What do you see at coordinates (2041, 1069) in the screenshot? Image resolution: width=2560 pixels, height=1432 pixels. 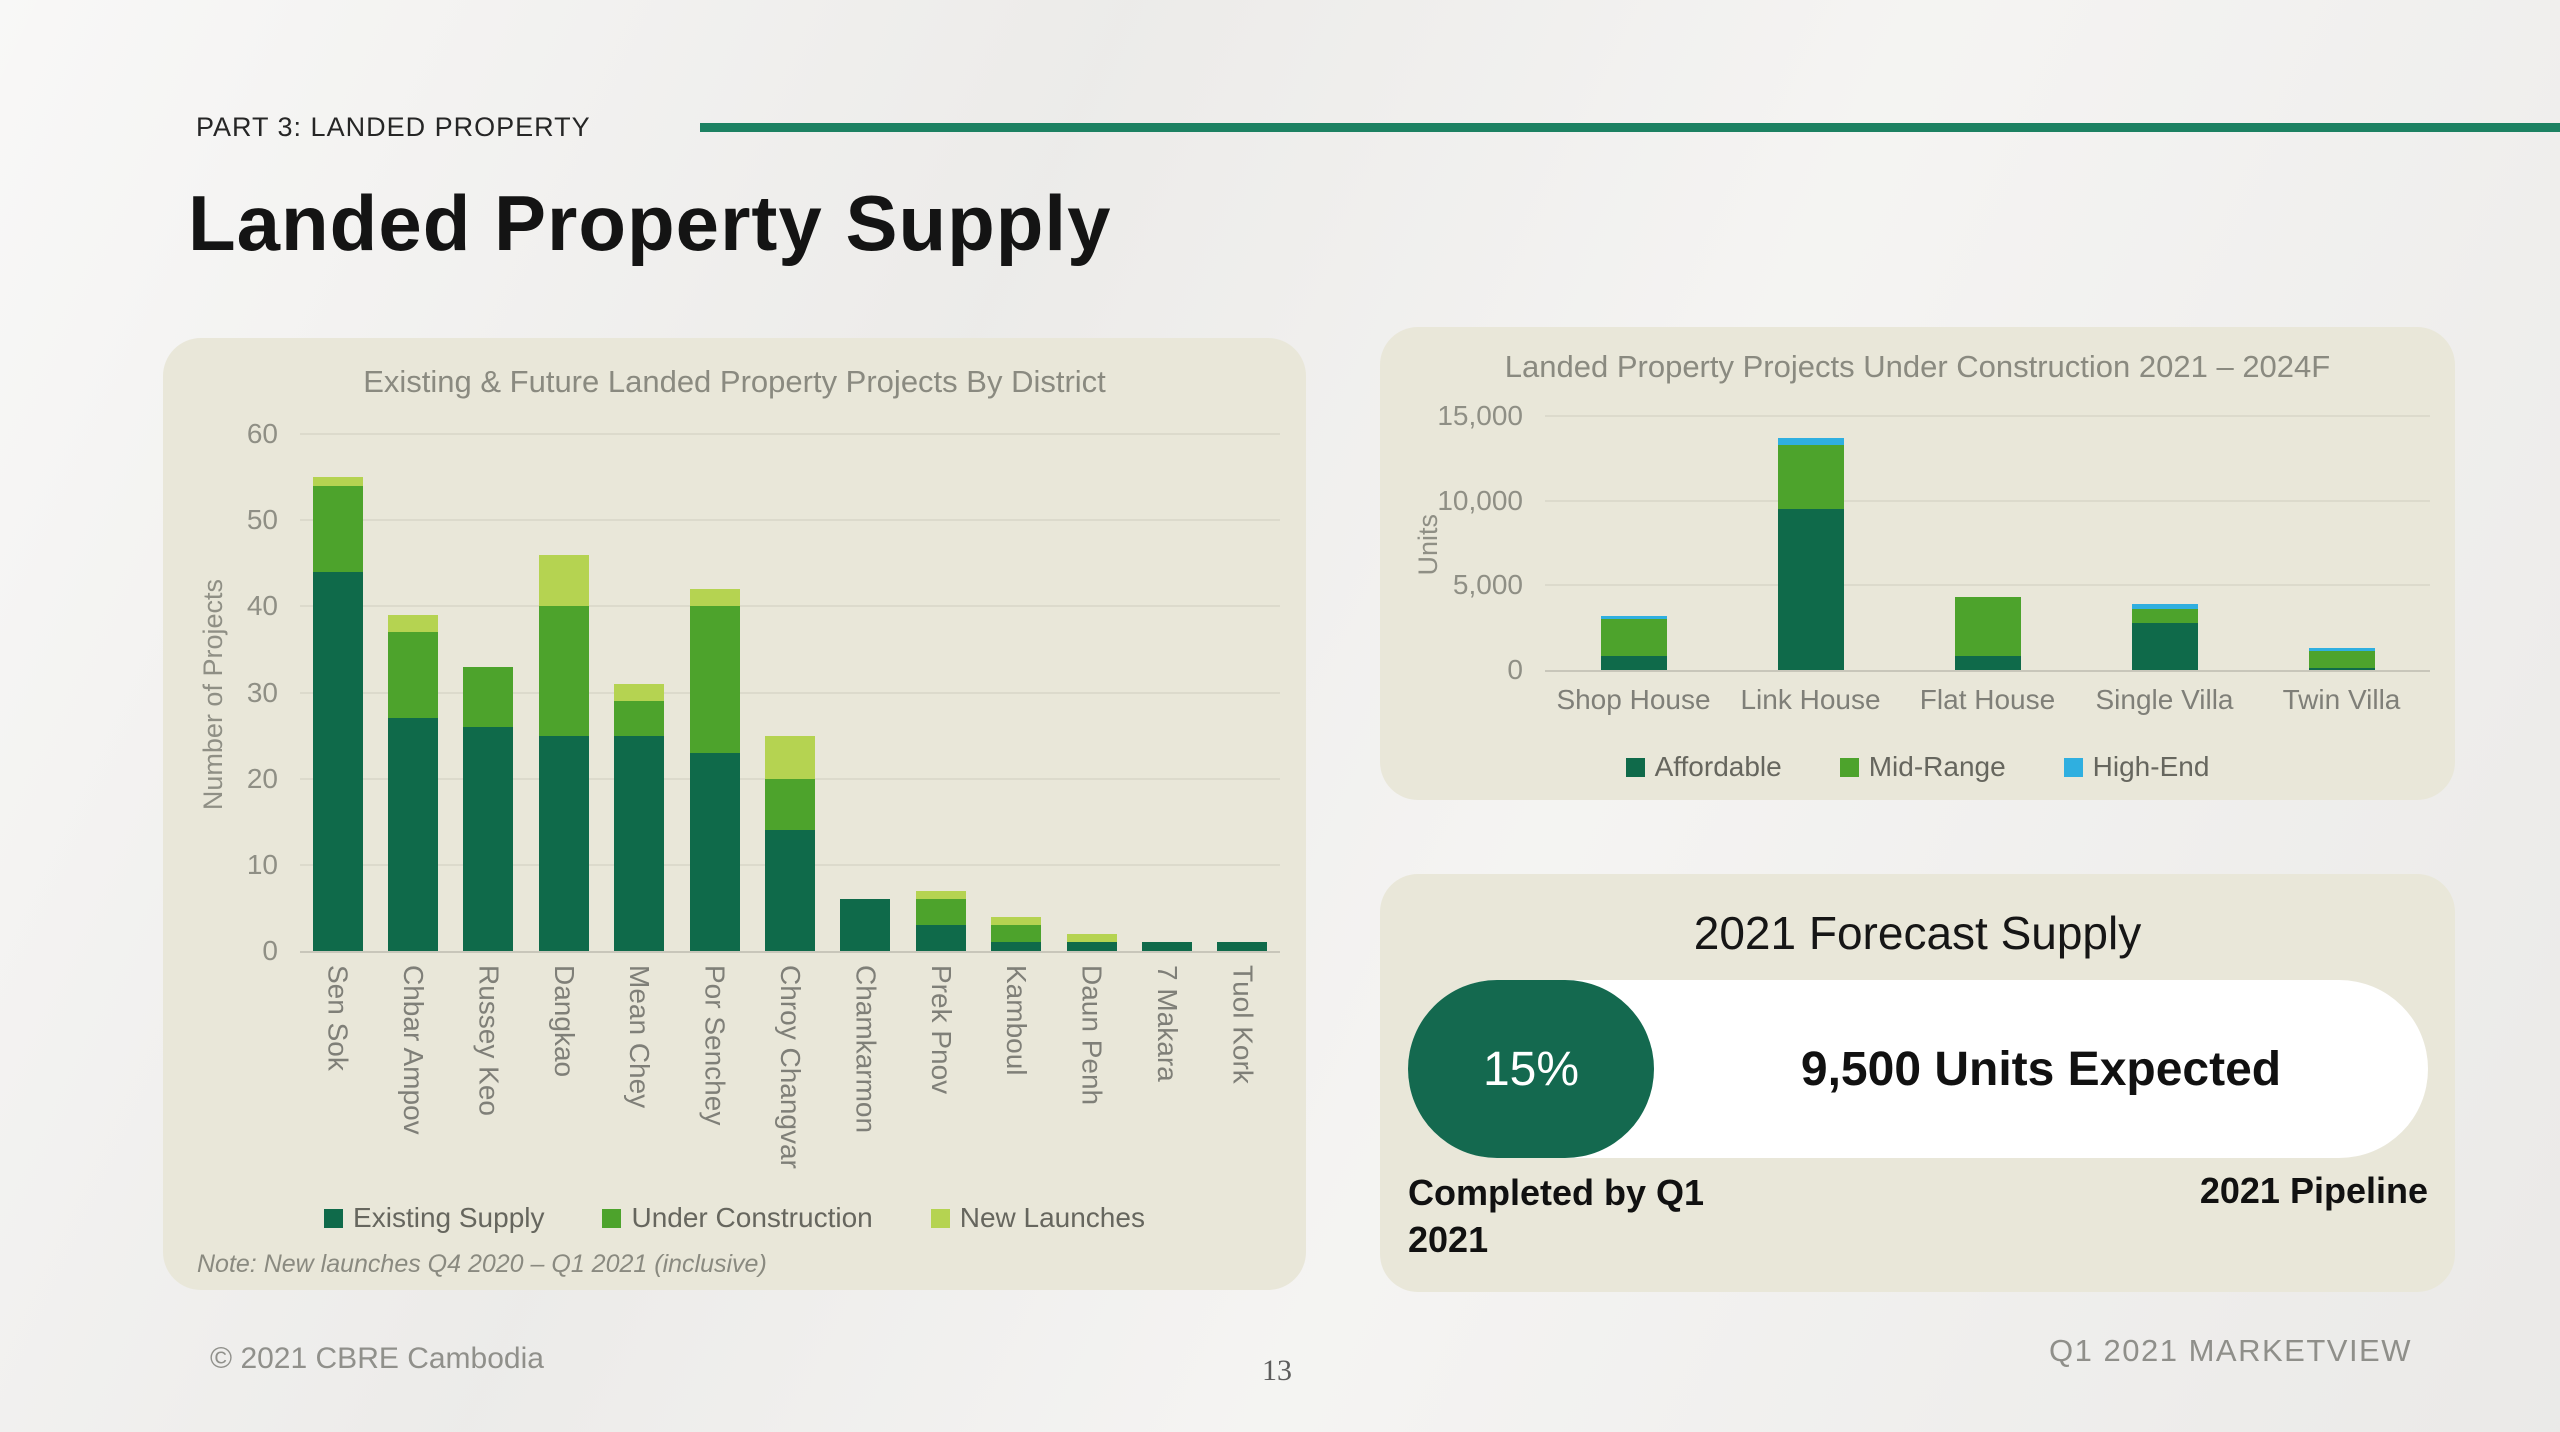 I see `forecast-units-label: 9,500 Units Expected` at bounding box center [2041, 1069].